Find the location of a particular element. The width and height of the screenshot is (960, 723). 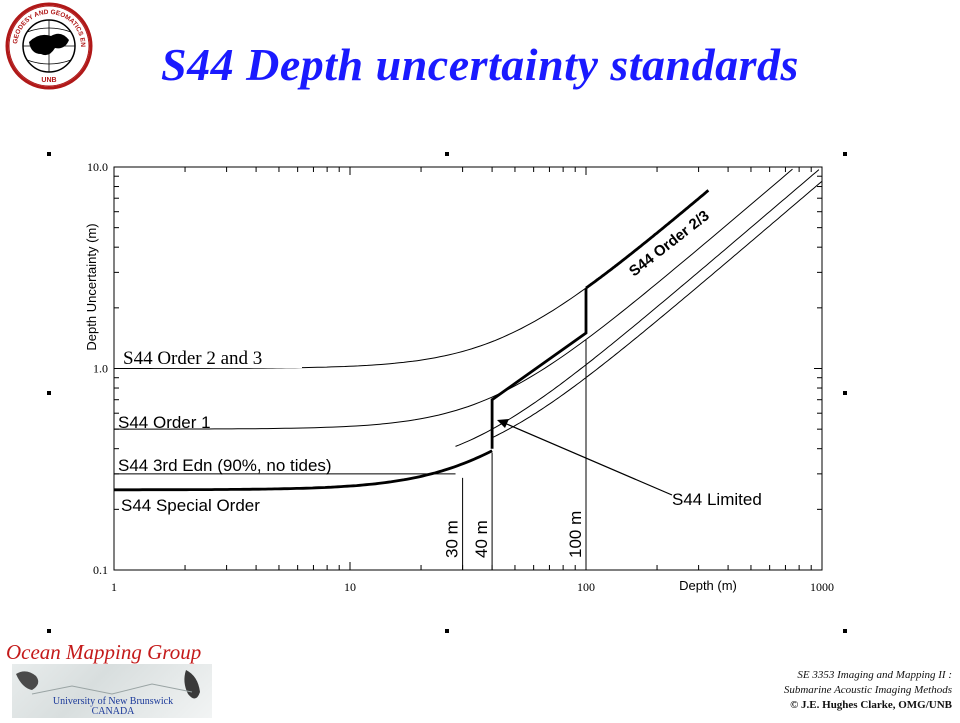

ocean-mapping-logo-image is located at coordinates (112, 691).